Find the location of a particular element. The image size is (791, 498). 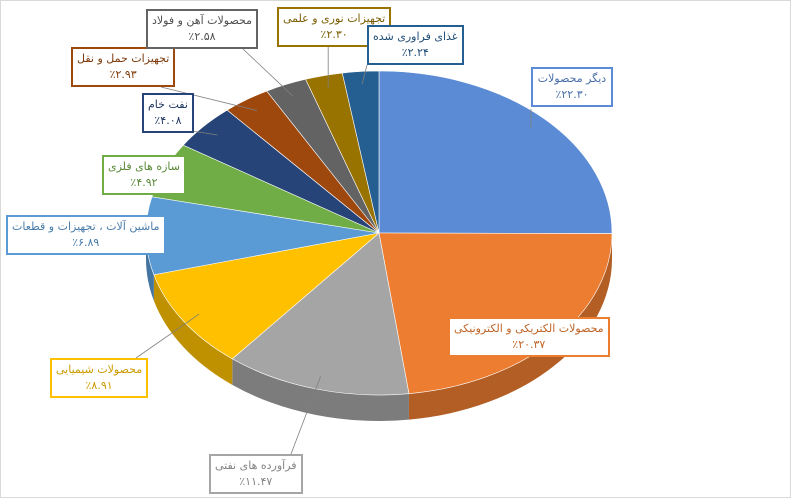

data-label: فرآورده های نفتی ٪۱۱.۴۷ is located at coordinates (256, 474).